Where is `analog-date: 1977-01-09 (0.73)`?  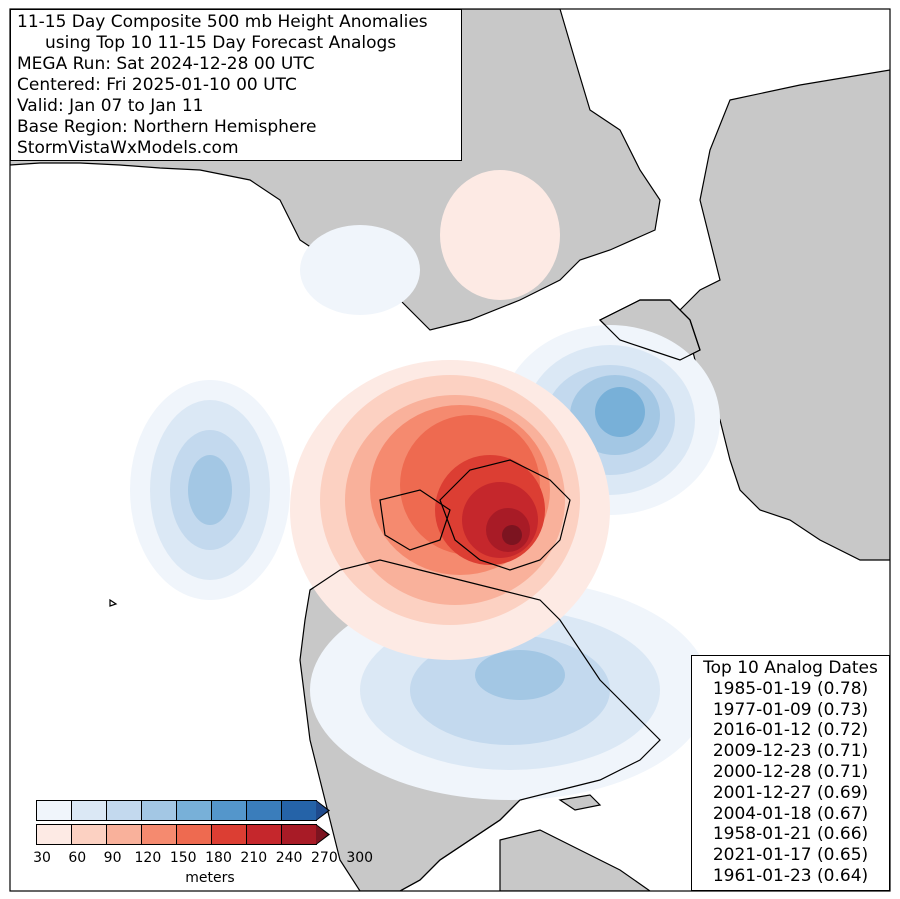
analog-date: 1977-01-09 (0.73) is located at coordinates (790, 709).